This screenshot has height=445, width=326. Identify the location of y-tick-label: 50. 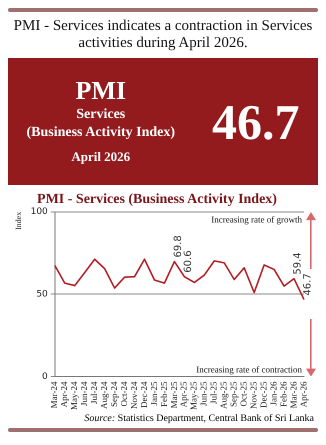
(42, 294).